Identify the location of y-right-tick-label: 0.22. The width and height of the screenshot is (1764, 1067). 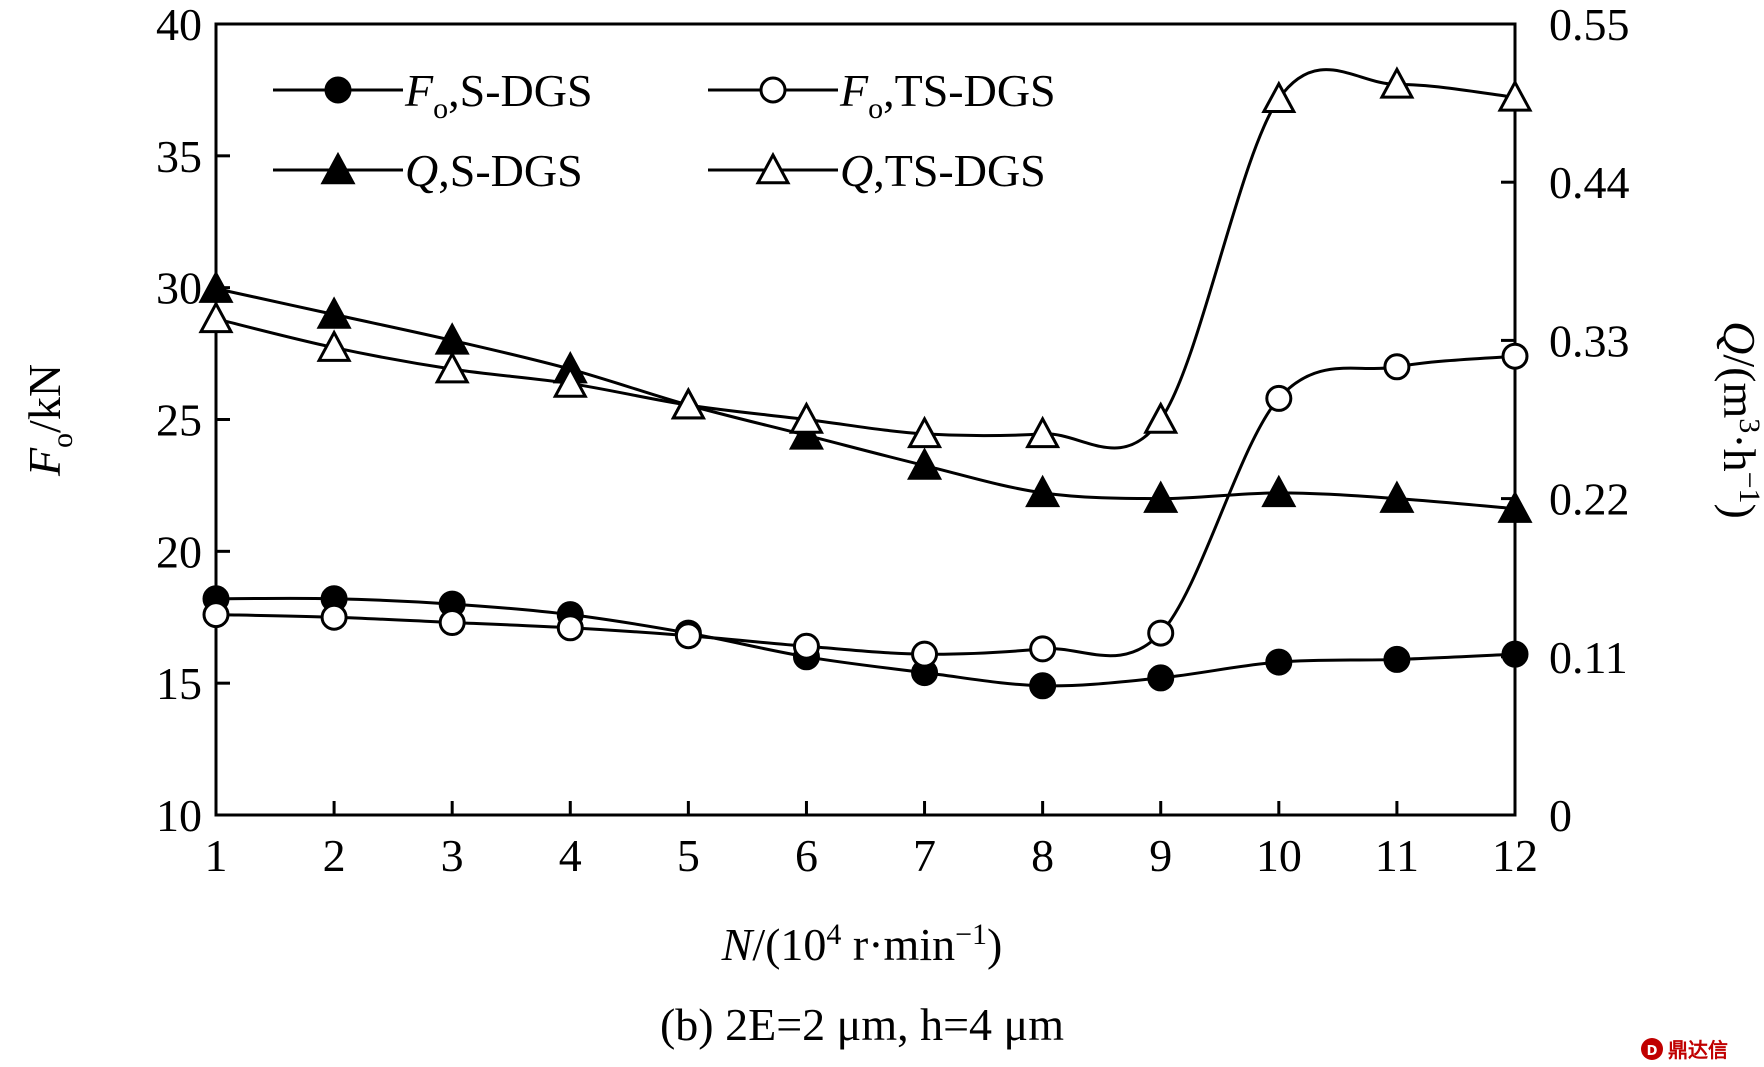
(1589, 499).